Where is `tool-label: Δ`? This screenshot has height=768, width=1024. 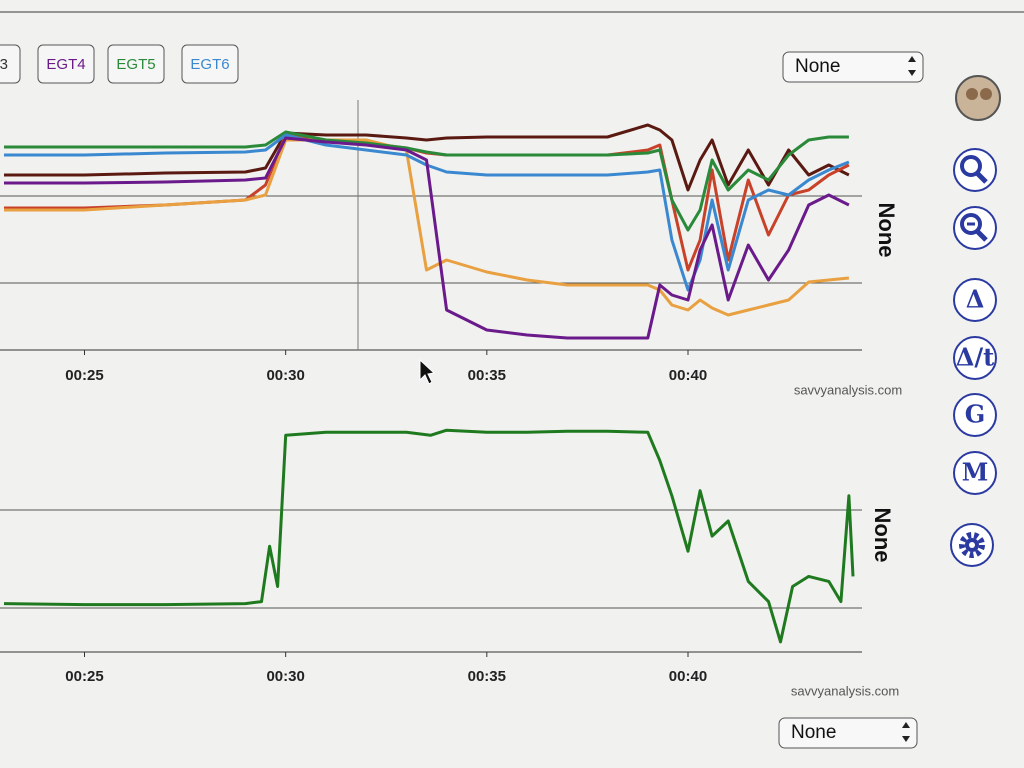
tool-label: Δ is located at coordinates (975, 299).